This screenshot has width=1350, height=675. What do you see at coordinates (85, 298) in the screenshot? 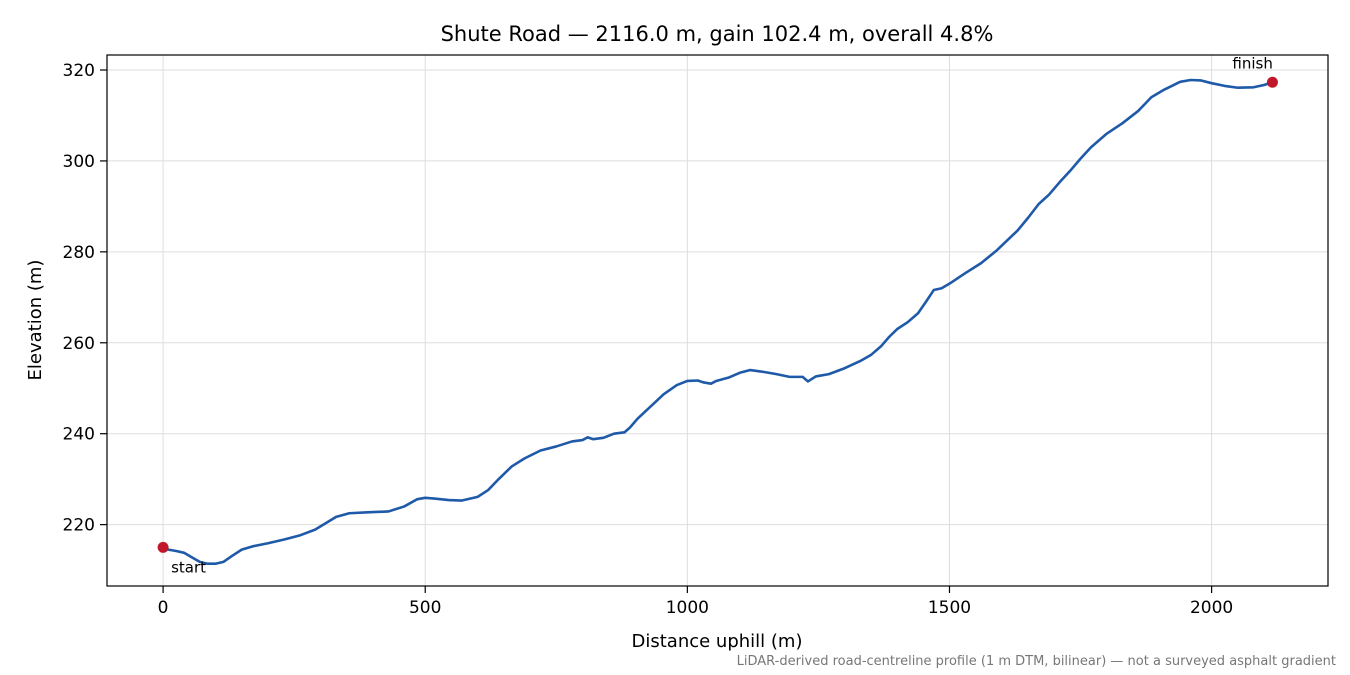
I see `y-axis-ticks: 220 240 260 280 300 320` at bounding box center [85, 298].